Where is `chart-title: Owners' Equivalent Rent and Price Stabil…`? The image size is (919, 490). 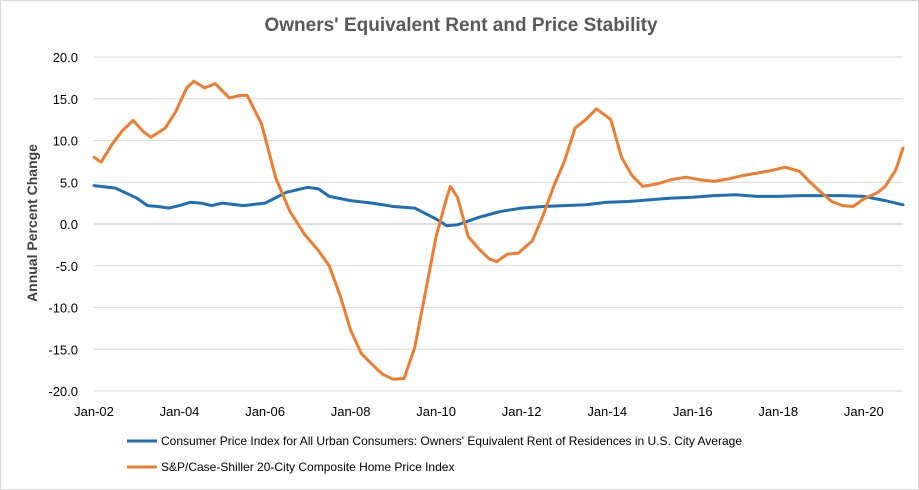 chart-title: Owners' Equivalent Rent and Price Stabil… is located at coordinates (460, 25).